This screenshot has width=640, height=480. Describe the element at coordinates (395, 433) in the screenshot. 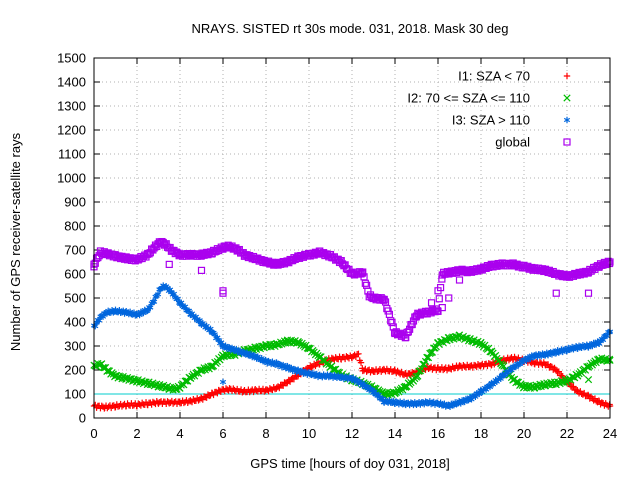

I see `x-tick-label: 14` at that location.